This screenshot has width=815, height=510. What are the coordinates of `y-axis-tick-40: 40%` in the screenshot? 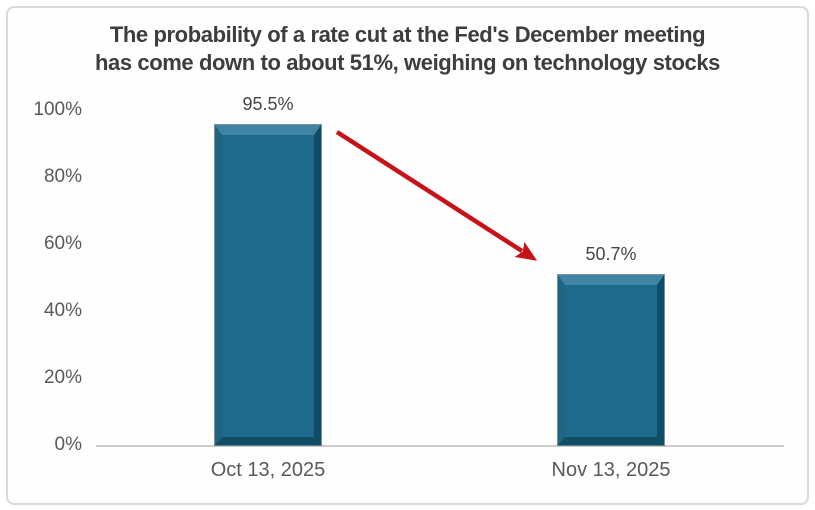 It's located at (62, 310).